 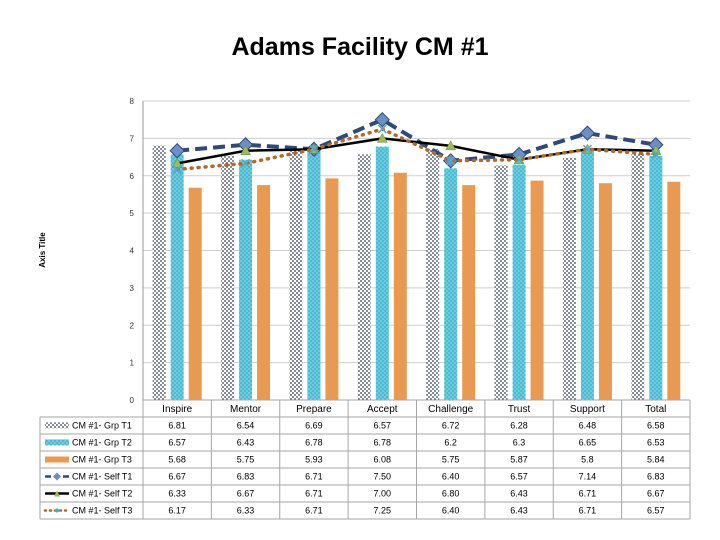 I want to click on table-cell: 6.83, so click(x=246, y=477).